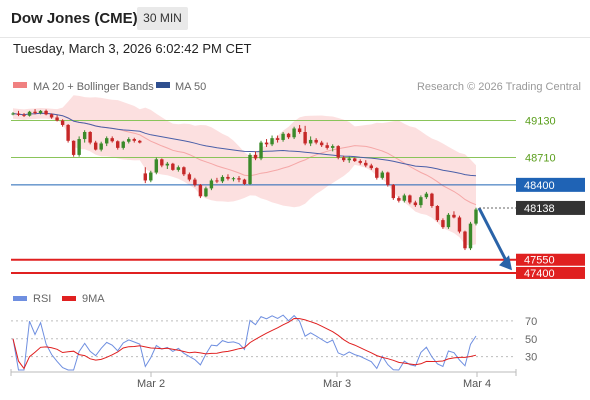  I want to click on rsi-legend-swatch, so click(20, 298).